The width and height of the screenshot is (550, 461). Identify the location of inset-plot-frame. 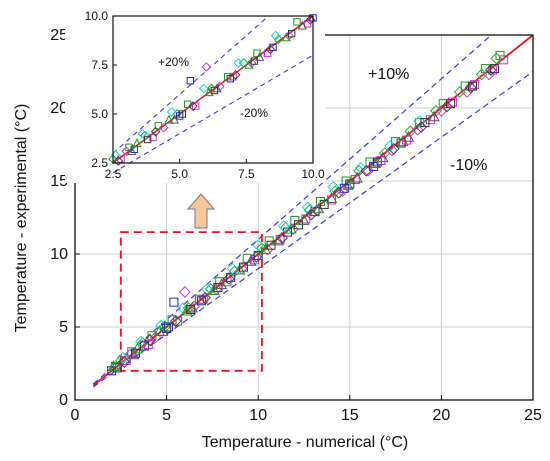
(213, 89).